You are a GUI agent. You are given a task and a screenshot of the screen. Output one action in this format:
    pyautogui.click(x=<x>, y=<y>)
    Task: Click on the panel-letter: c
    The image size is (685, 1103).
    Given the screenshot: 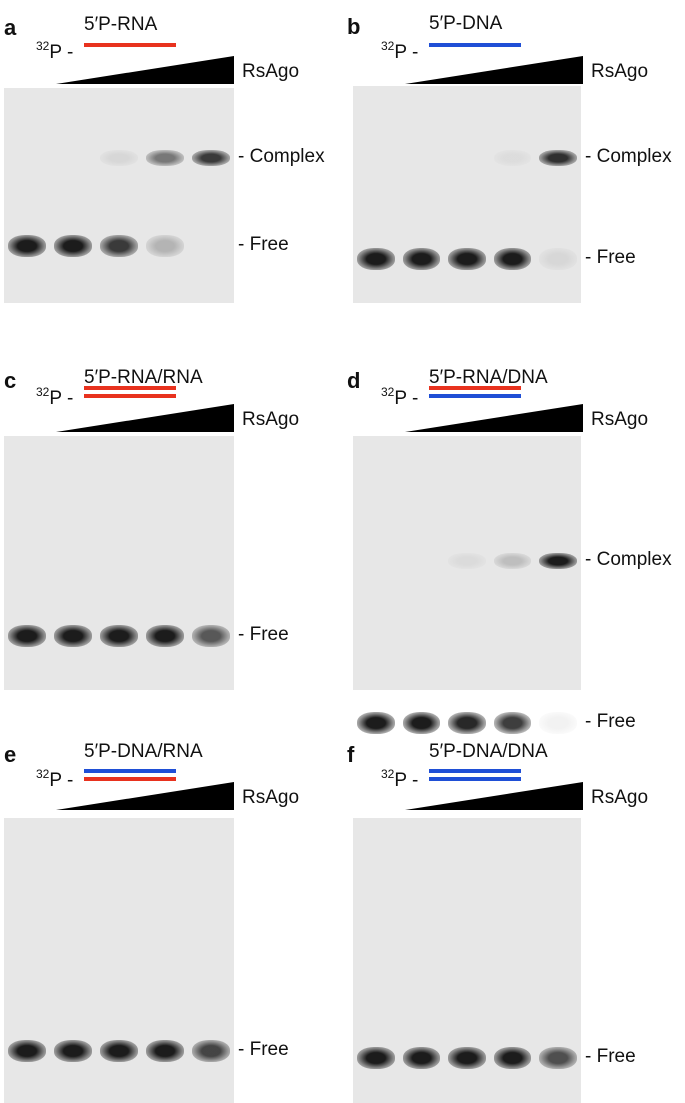 What is the action you would take?
    pyautogui.click(x=10, y=380)
    